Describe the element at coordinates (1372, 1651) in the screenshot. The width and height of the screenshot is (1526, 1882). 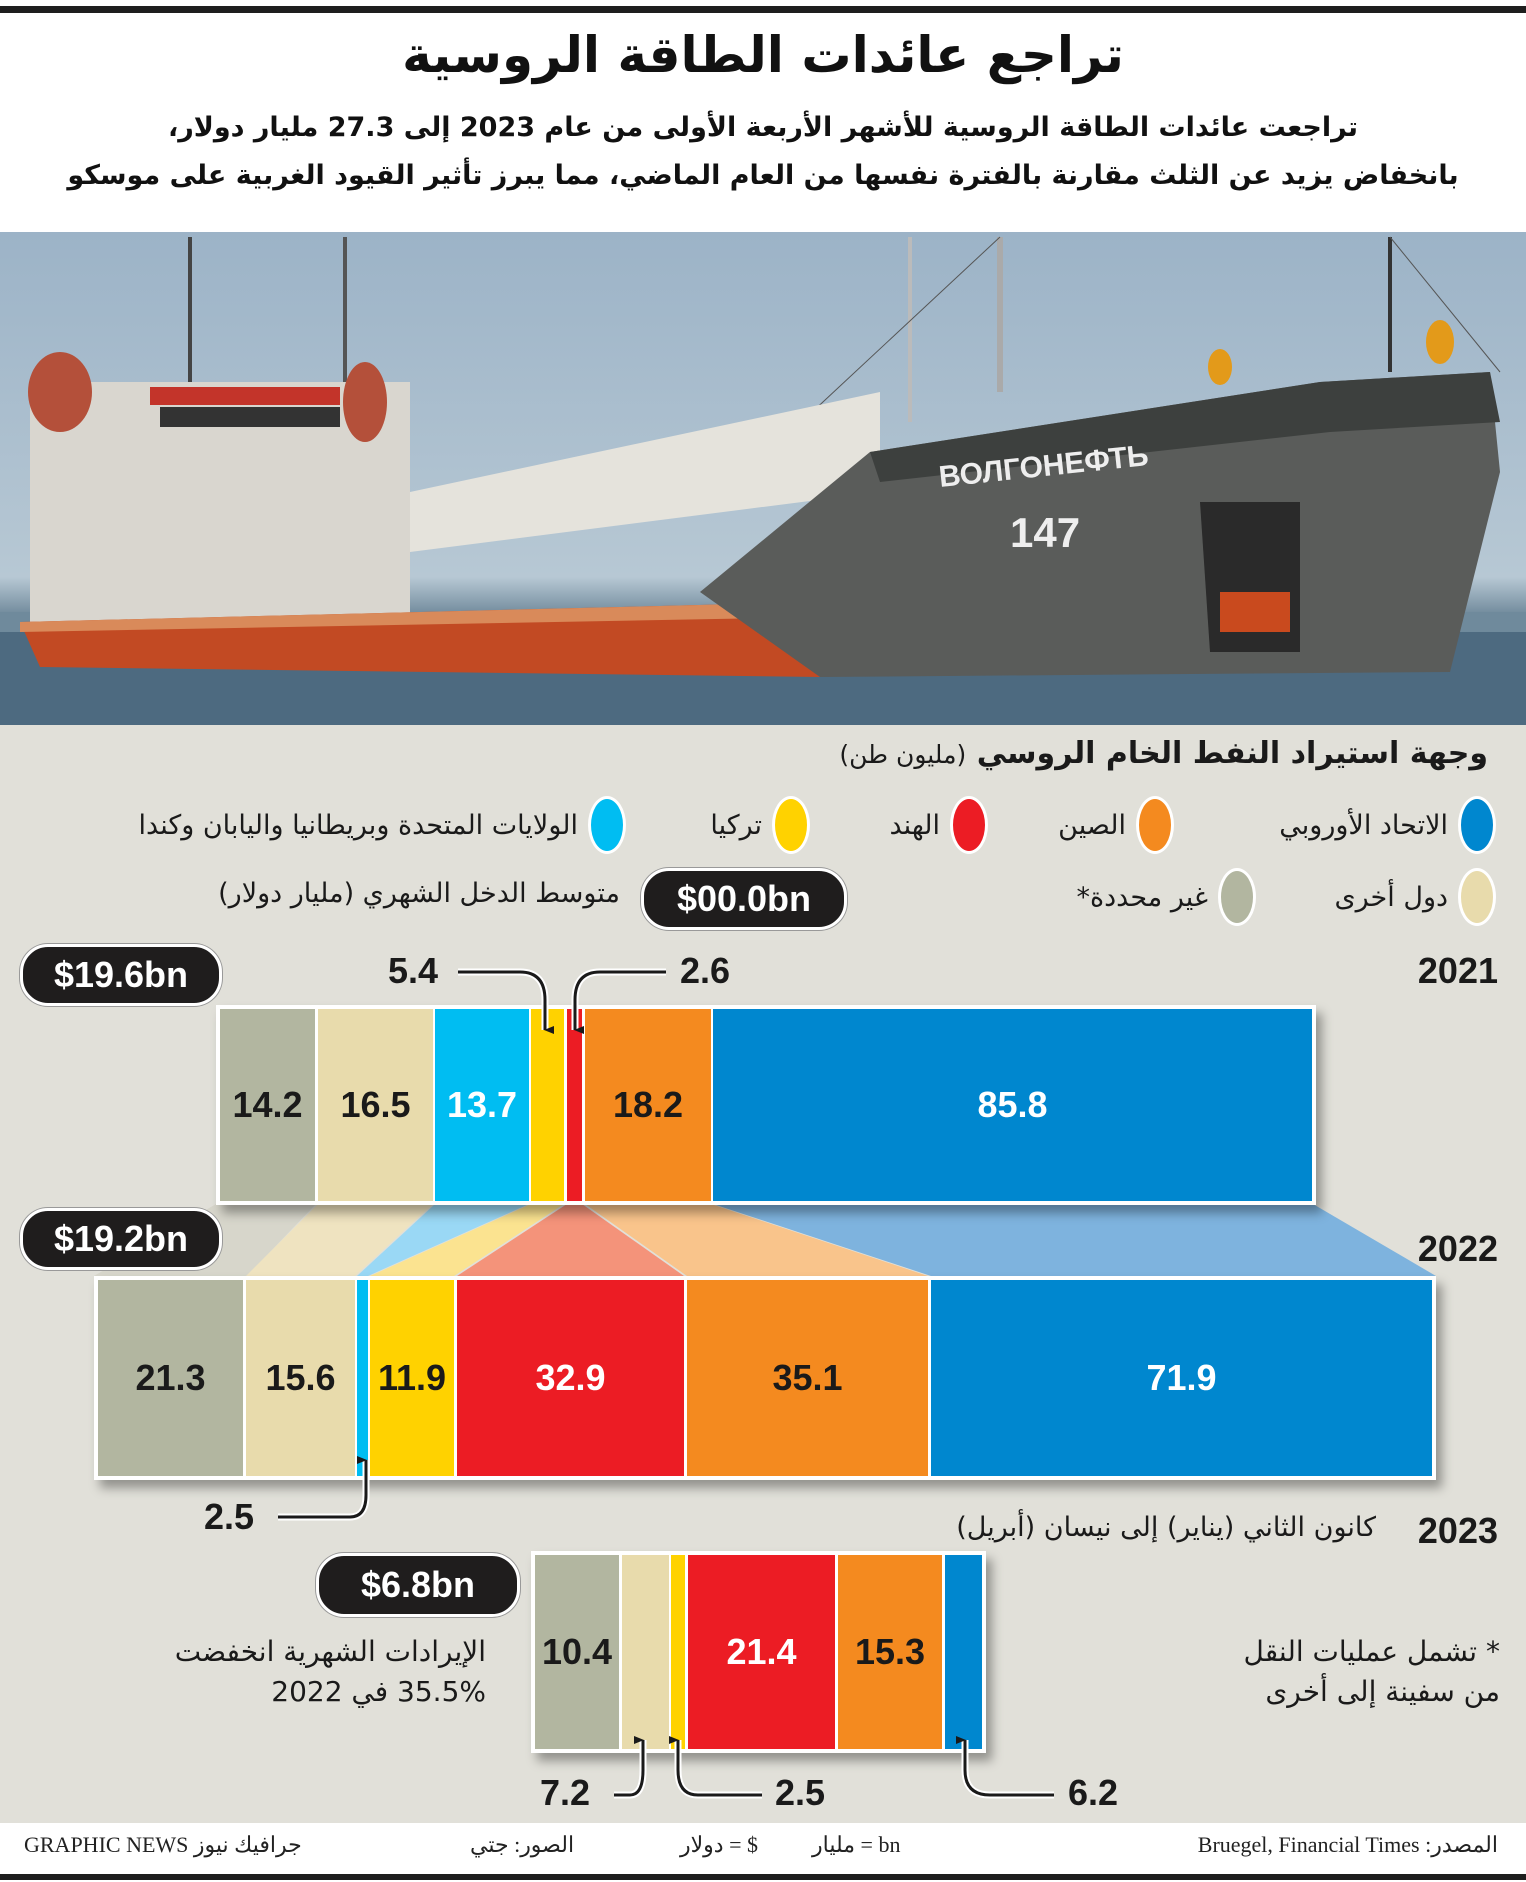
I see `footnote-line1: * تشمل عمليات النقل` at that location.